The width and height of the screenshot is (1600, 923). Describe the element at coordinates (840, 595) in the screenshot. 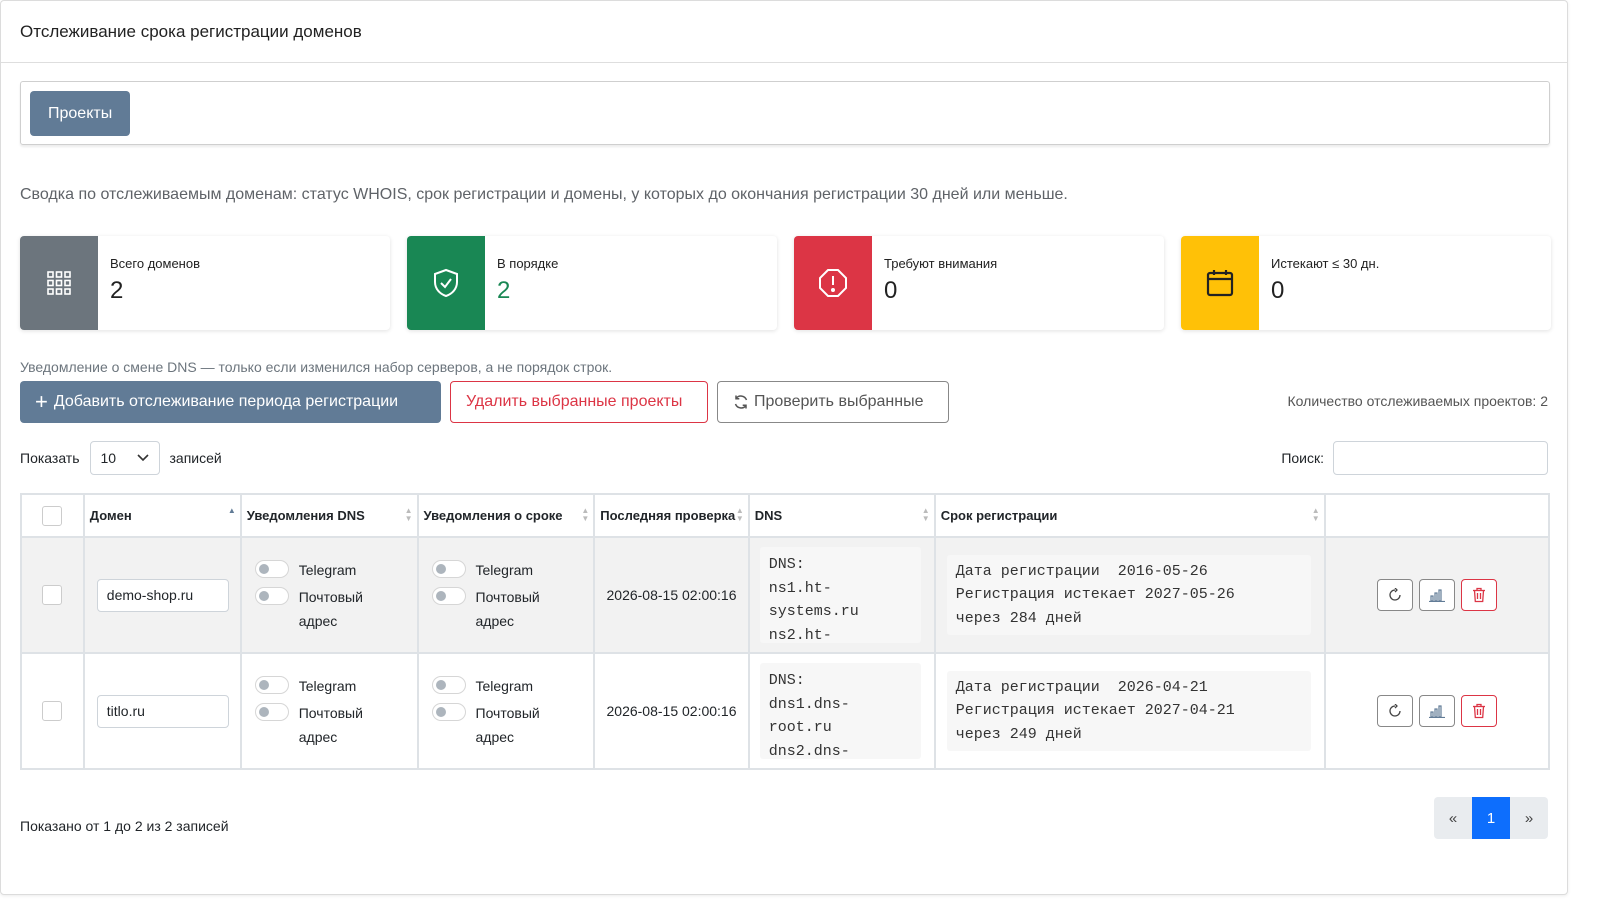

I see `dns-servers: DNS: ns1.ht- systems.ru ns2.ht-` at that location.